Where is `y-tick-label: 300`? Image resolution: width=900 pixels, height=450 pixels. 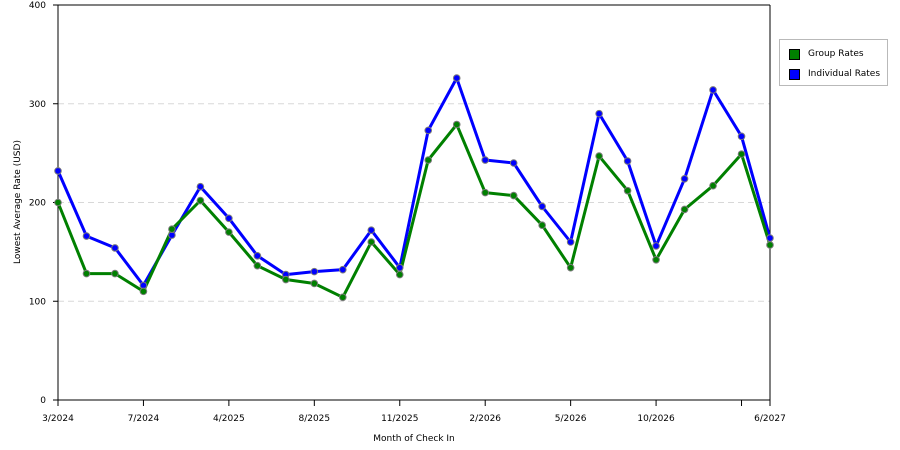 y-tick-label: 300 is located at coordinates (37, 105).